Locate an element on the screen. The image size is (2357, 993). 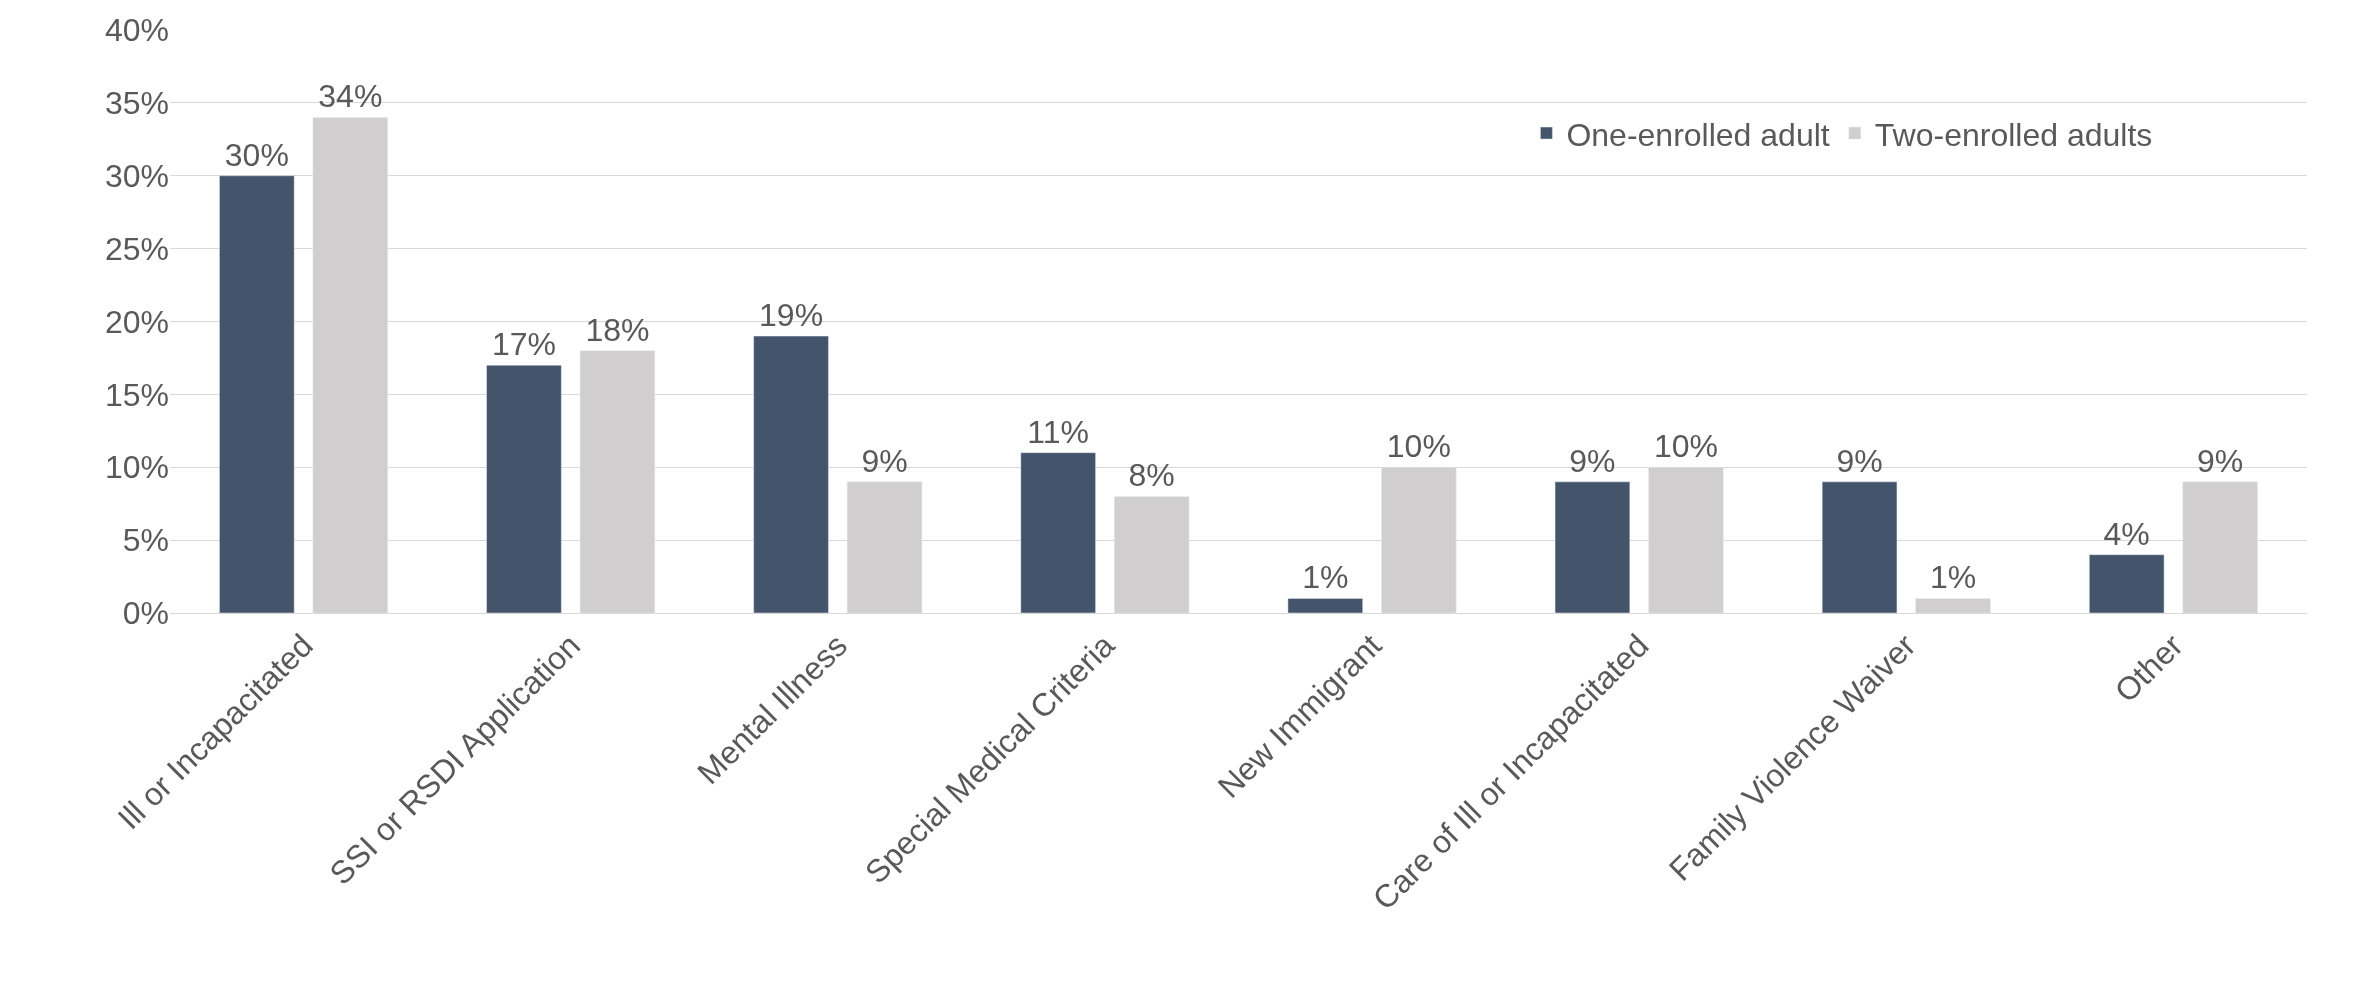
data-label: 4% is located at coordinates (2126, 533).